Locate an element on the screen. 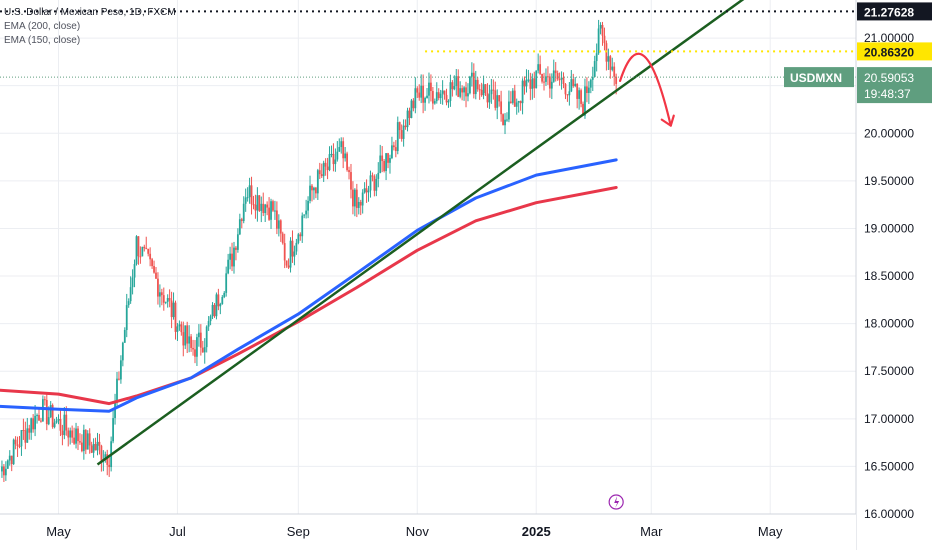 This screenshot has width=932, height=555. x-tick-label: Mar is located at coordinates (651, 531).